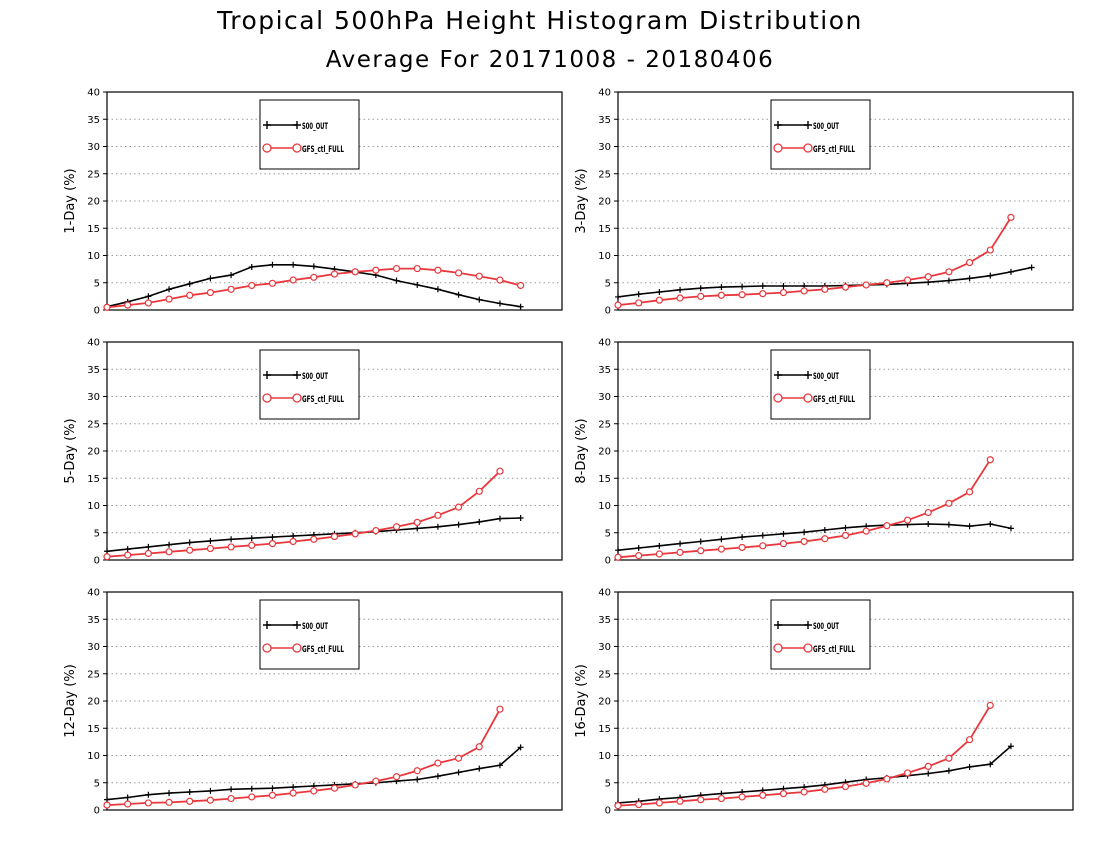 The image size is (1100, 850). I want to click on chart-subtitle: Average For 20171008 - 20180406, so click(550, 60).